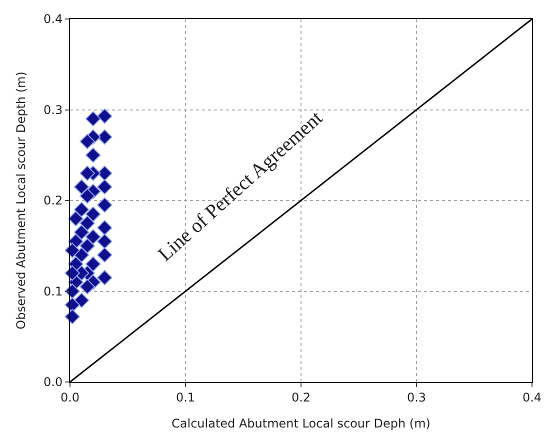  Describe the element at coordinates (301, 423) in the screenshot. I see `x-axis-title: Calculated Abutment Local scour Deph (m)` at that location.